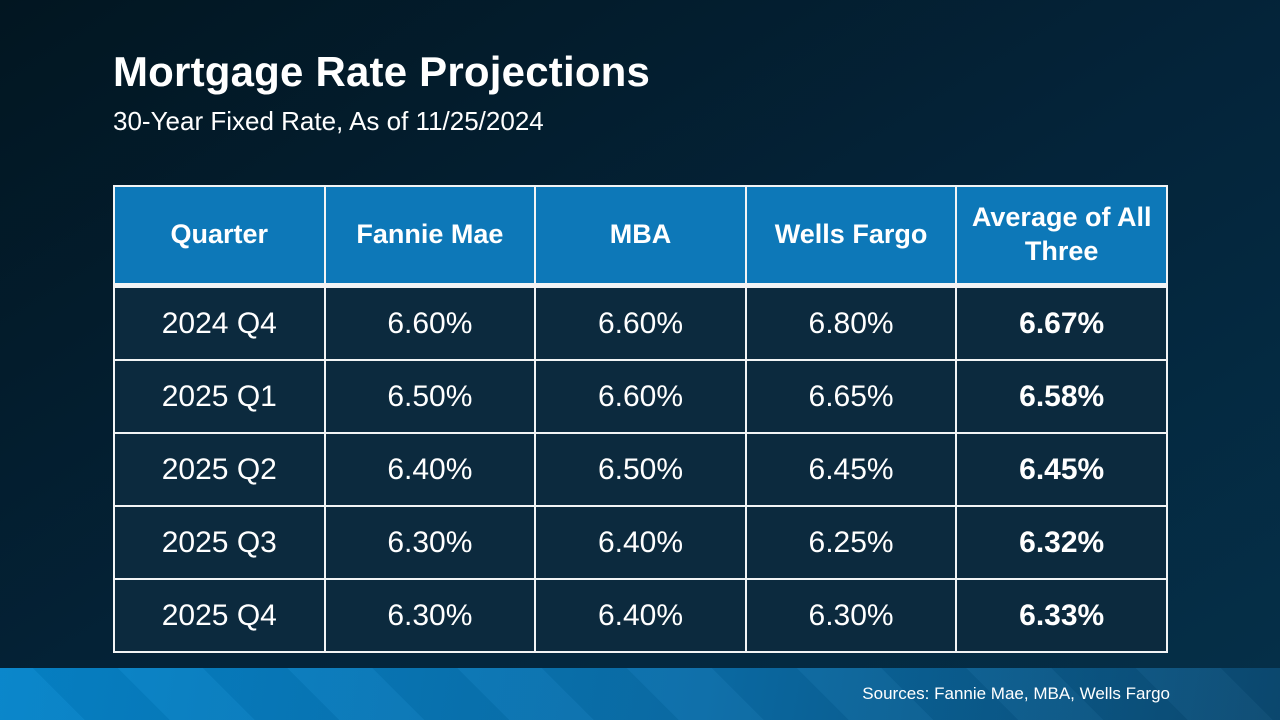 This screenshot has height=720, width=1280. Describe the element at coordinates (851, 542) in the screenshot. I see `rate-cell: 6.25%` at that location.